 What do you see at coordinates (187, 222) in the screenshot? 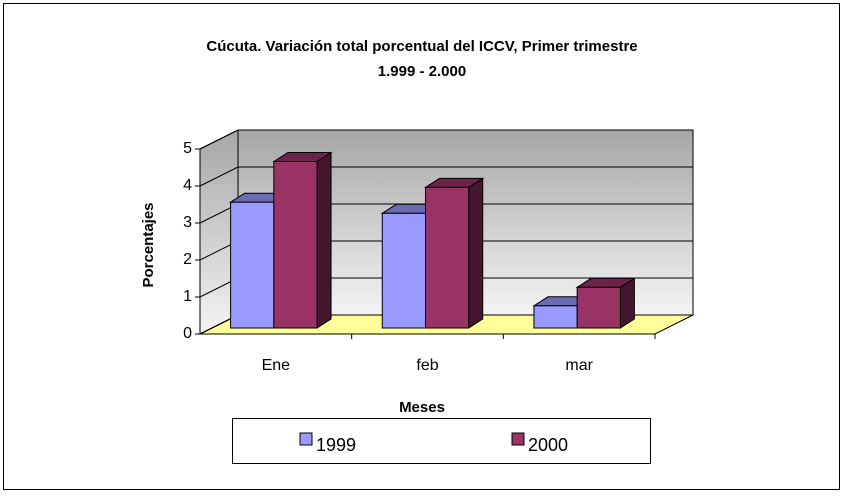
I see `y-tick-label: 3` at bounding box center [187, 222].